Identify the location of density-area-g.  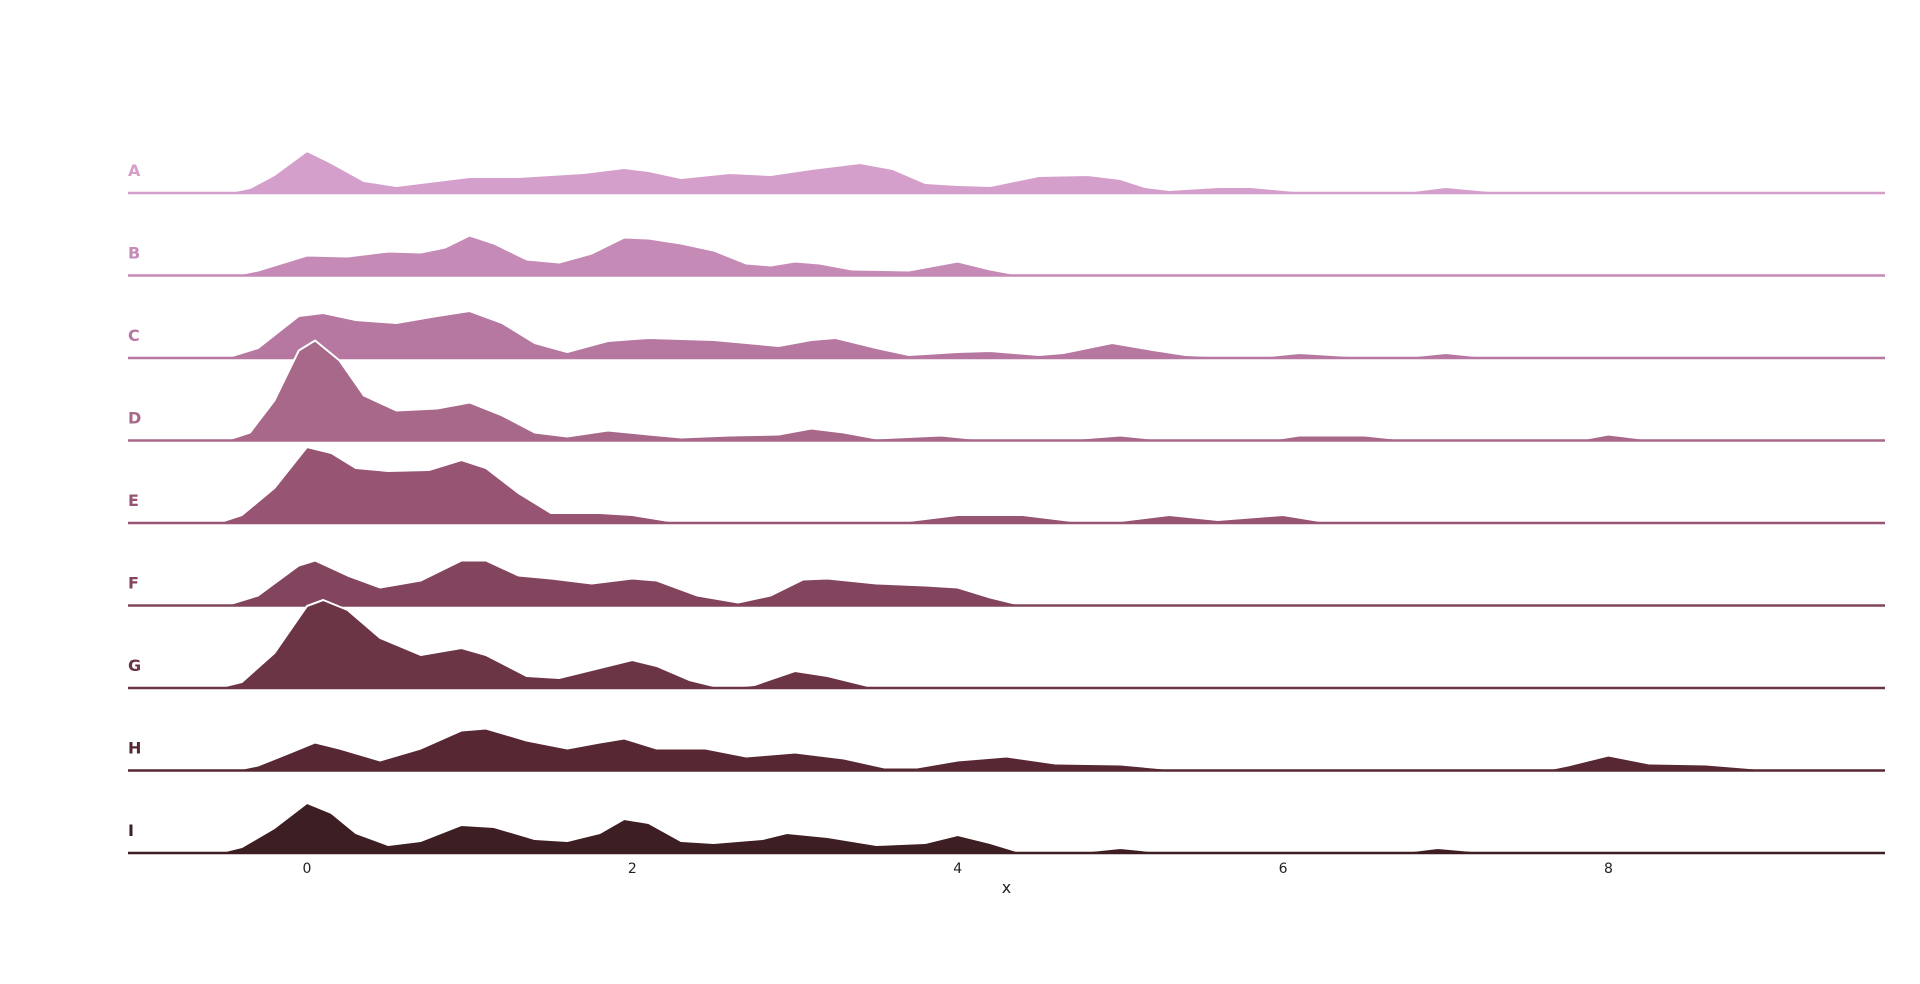
(1006, 644).